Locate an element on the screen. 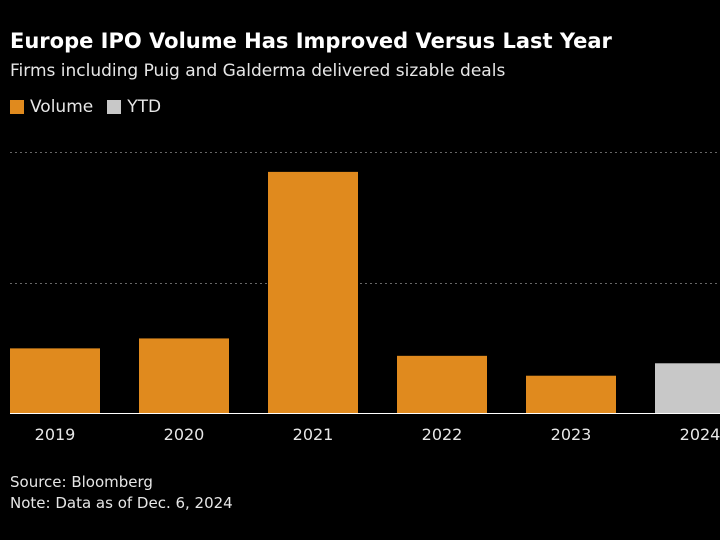  bar-2020 is located at coordinates (184, 375).